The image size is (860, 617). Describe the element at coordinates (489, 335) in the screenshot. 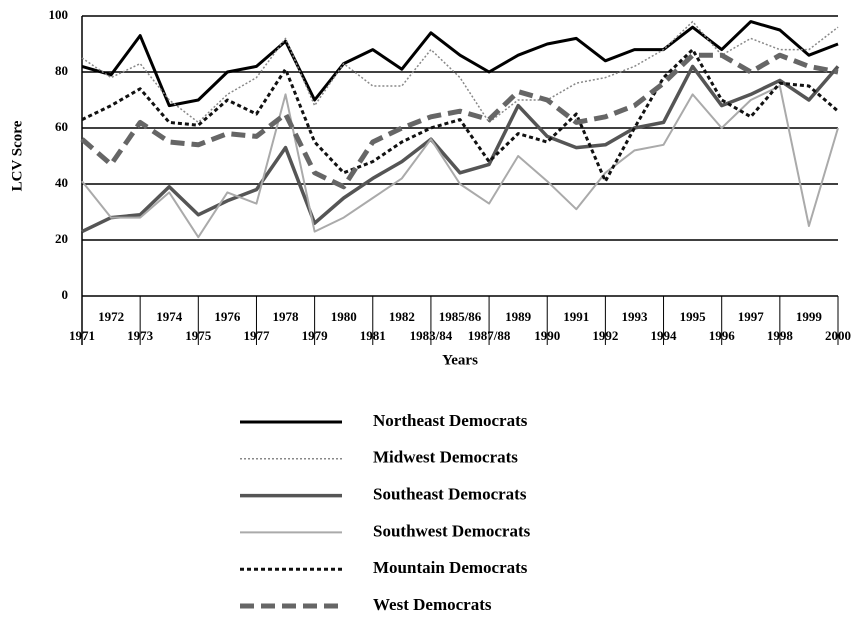

I see `x-tick-label: 1987/88` at that location.